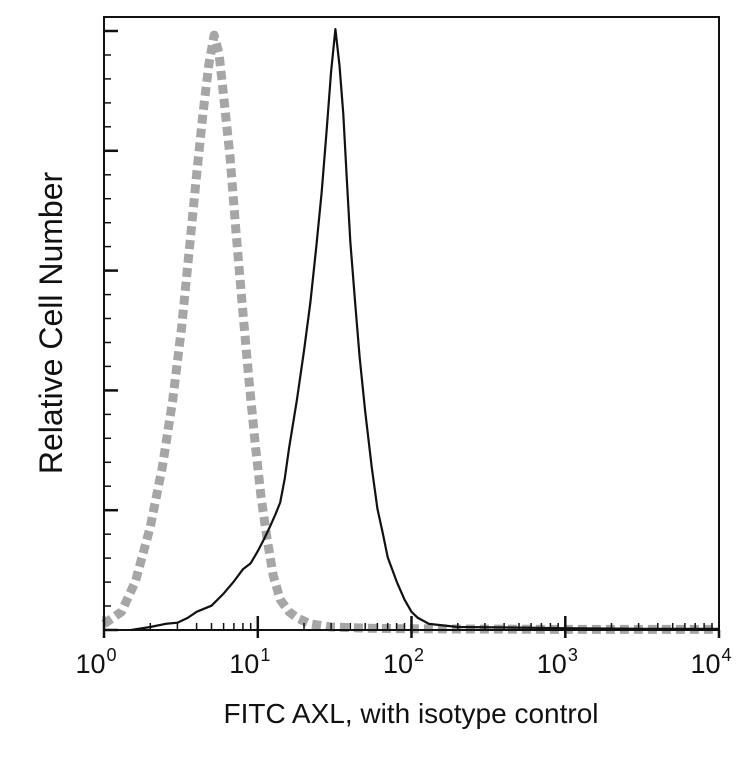 Image resolution: width=750 pixels, height=783 pixels. I want to click on x-axis-title: FITC AXL, with isotype control, so click(410, 713).